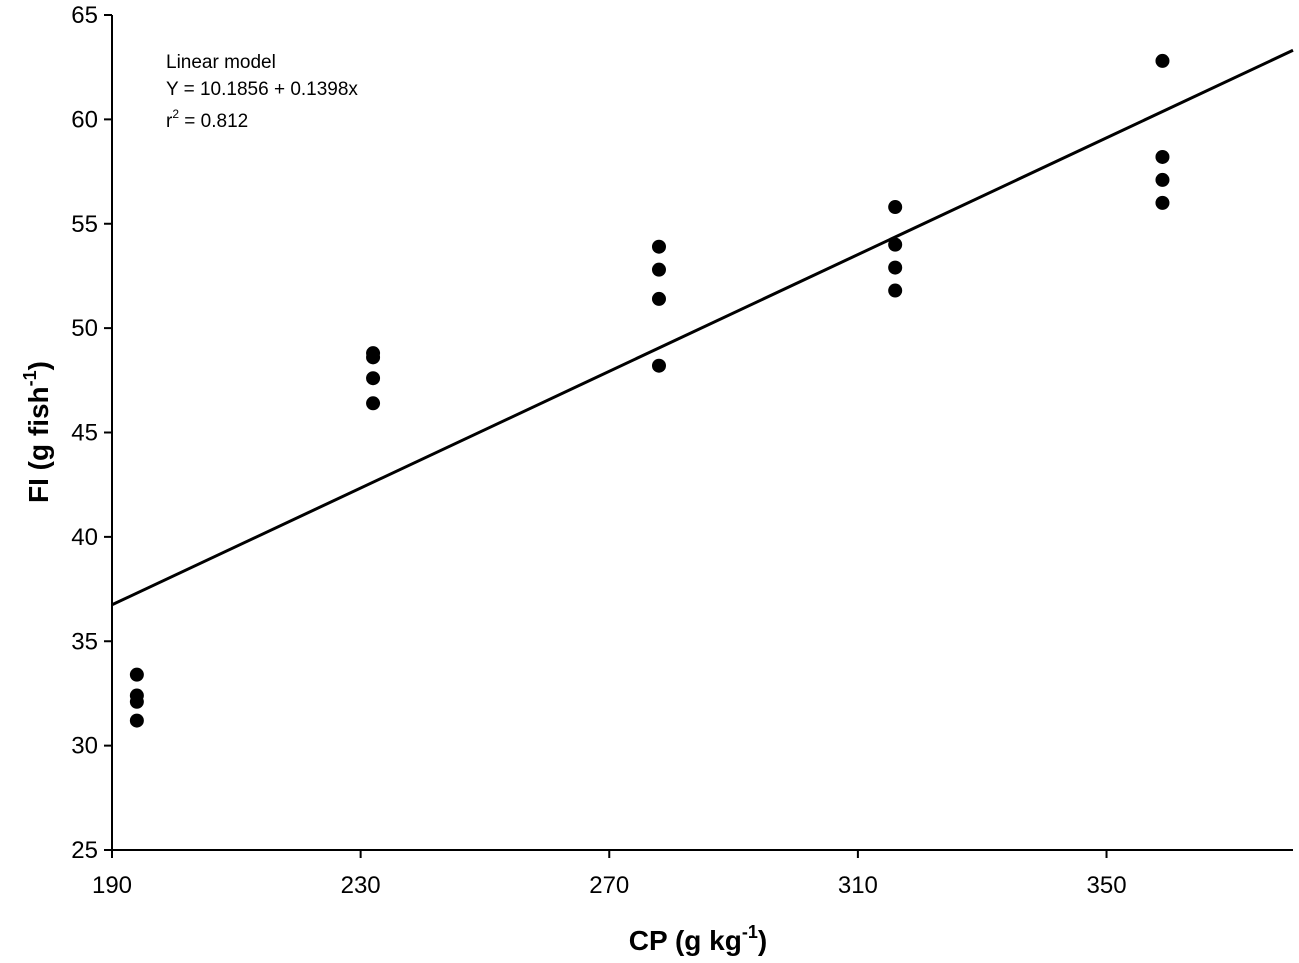  Describe the element at coordinates (361, 885) in the screenshot. I see `x-tick-label: 230` at that location.